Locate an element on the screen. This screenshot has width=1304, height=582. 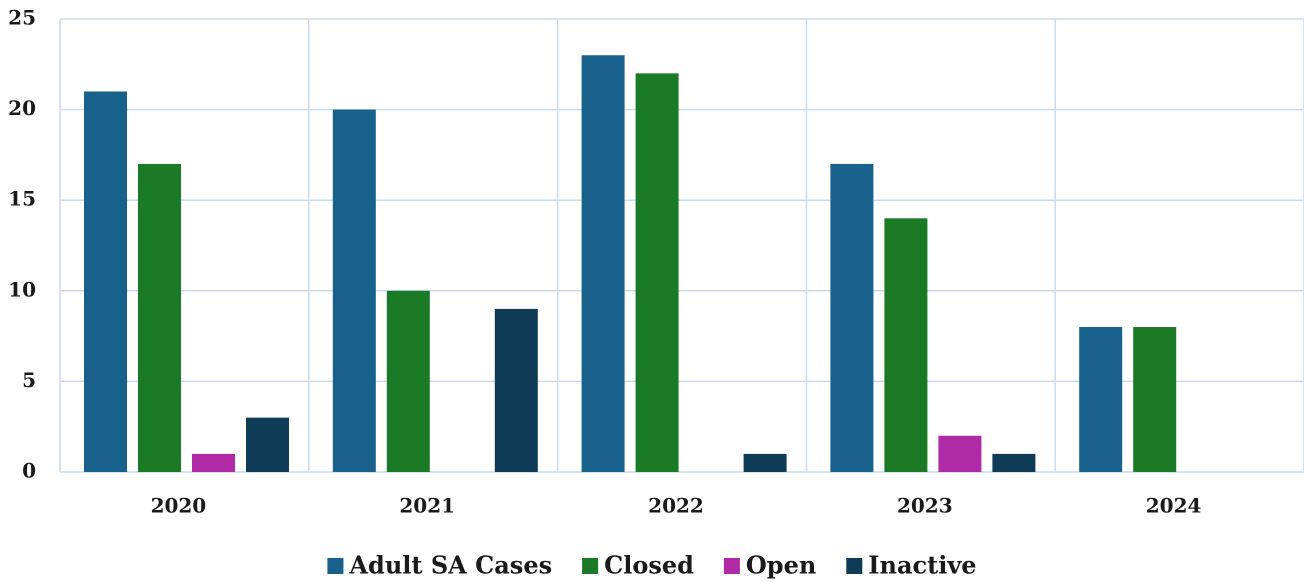
legend-label: Open is located at coordinates (781, 565).